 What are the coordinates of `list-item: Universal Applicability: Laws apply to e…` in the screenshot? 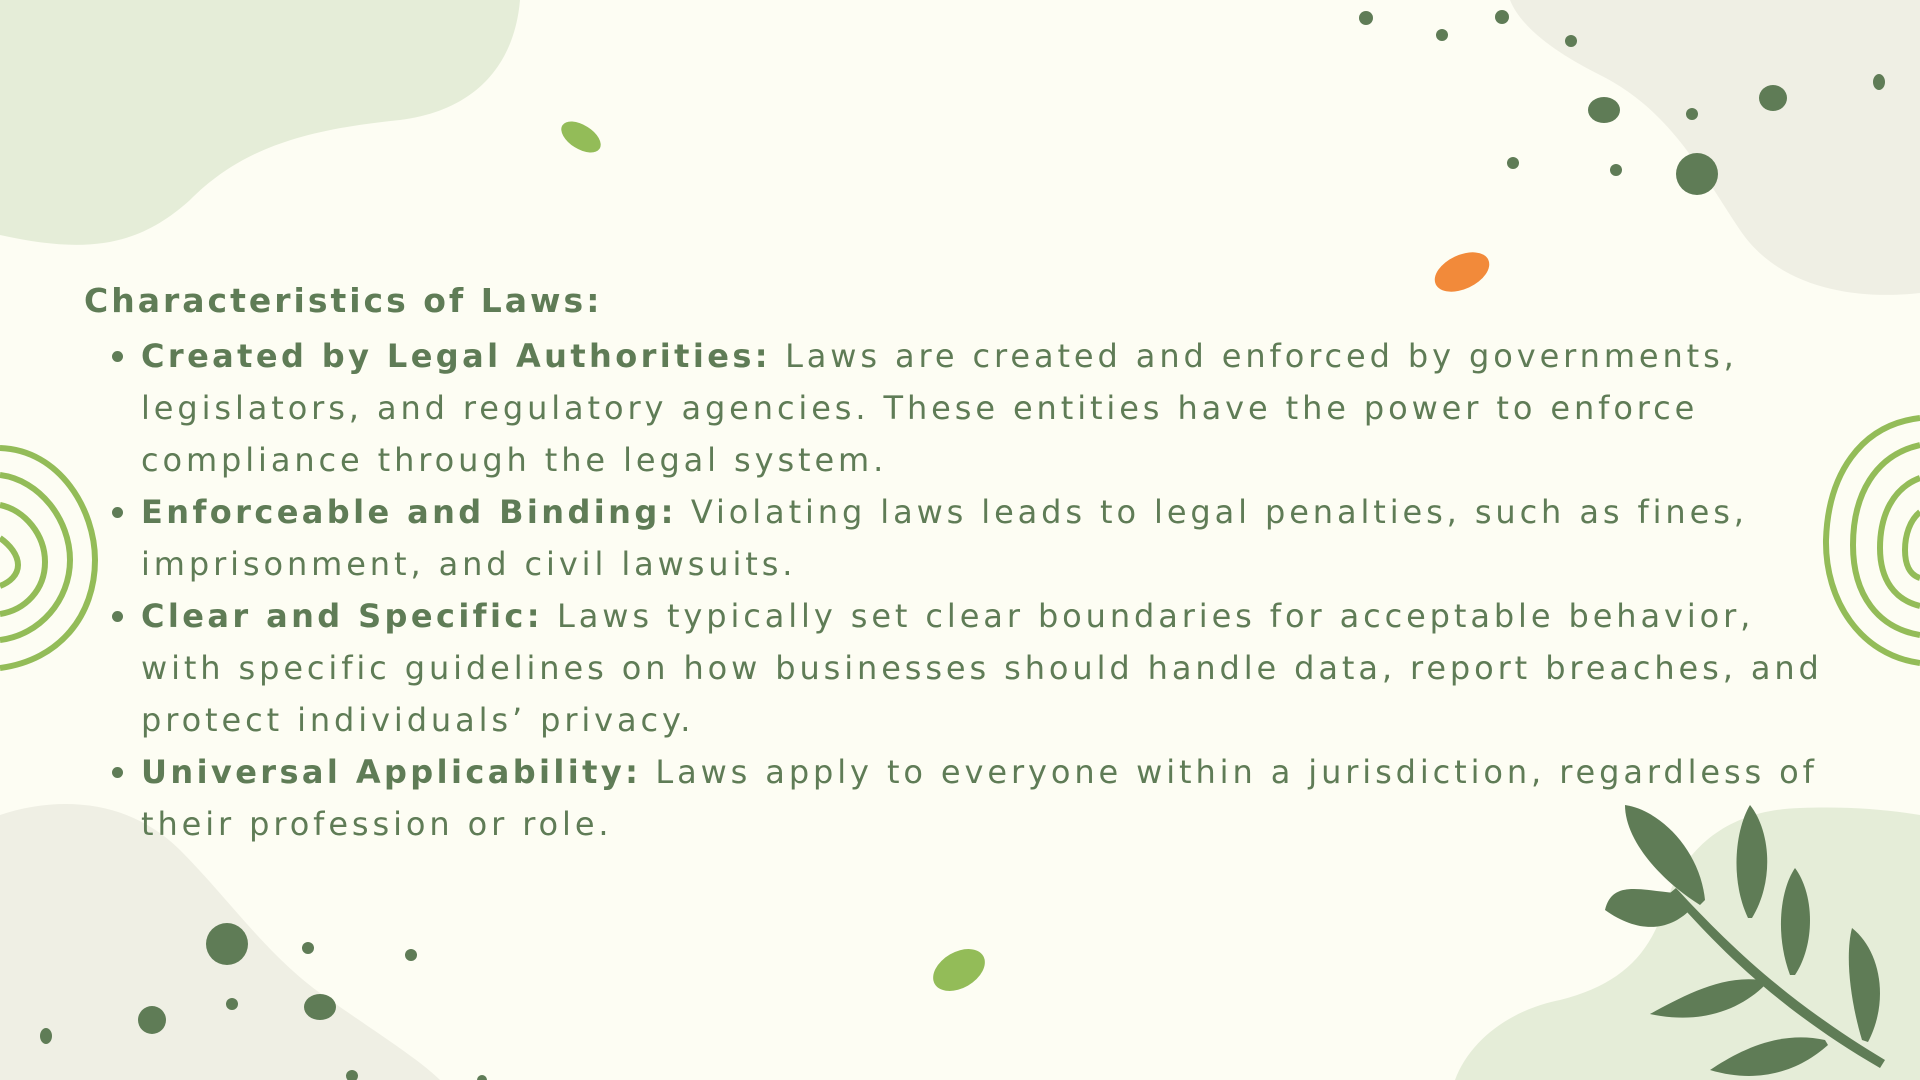 It's located at (991, 798).